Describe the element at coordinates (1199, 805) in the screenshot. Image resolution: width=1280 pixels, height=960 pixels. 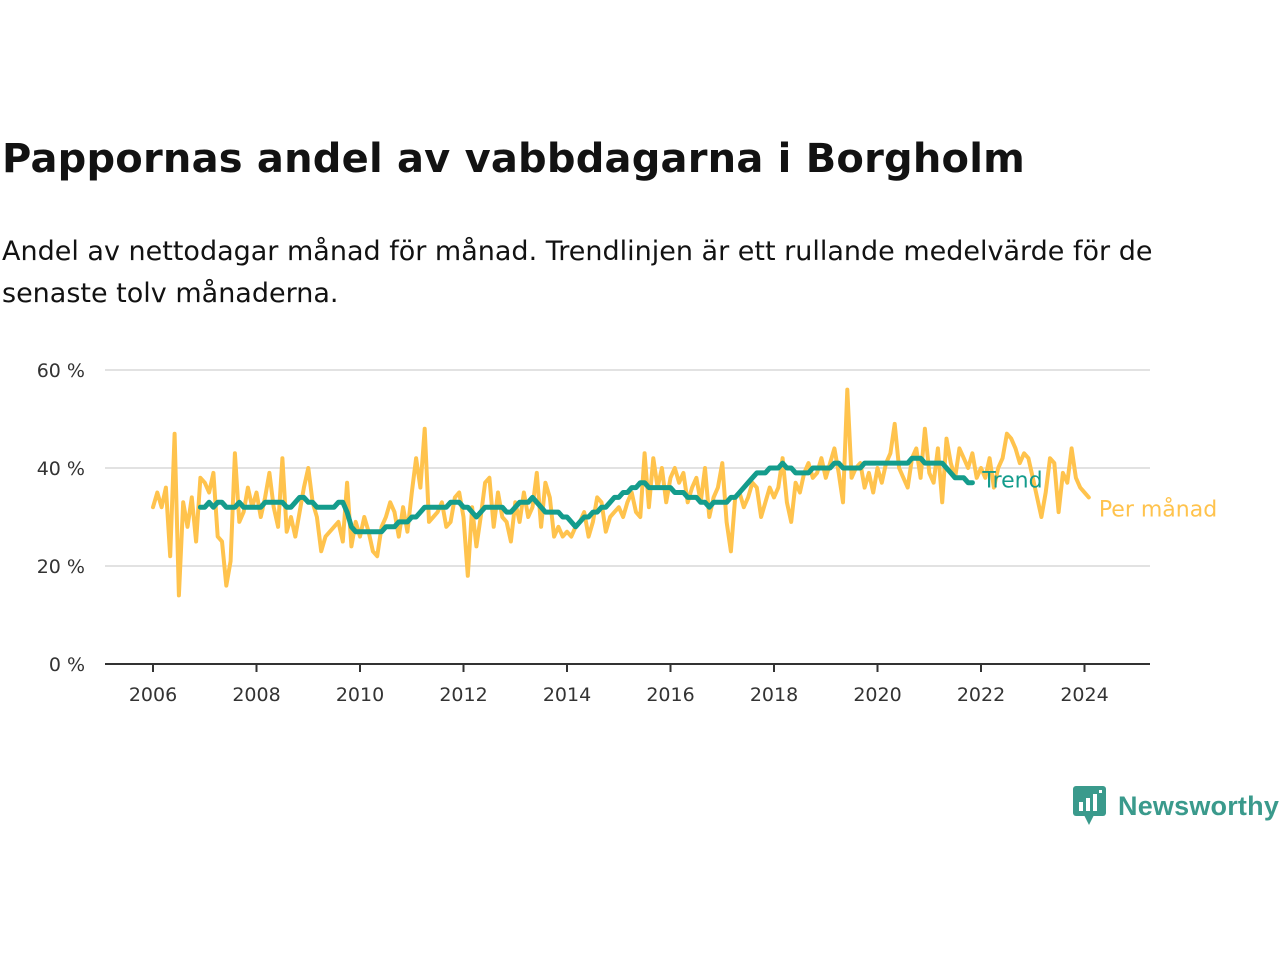
I see `brand-name: Newsworthy` at that location.